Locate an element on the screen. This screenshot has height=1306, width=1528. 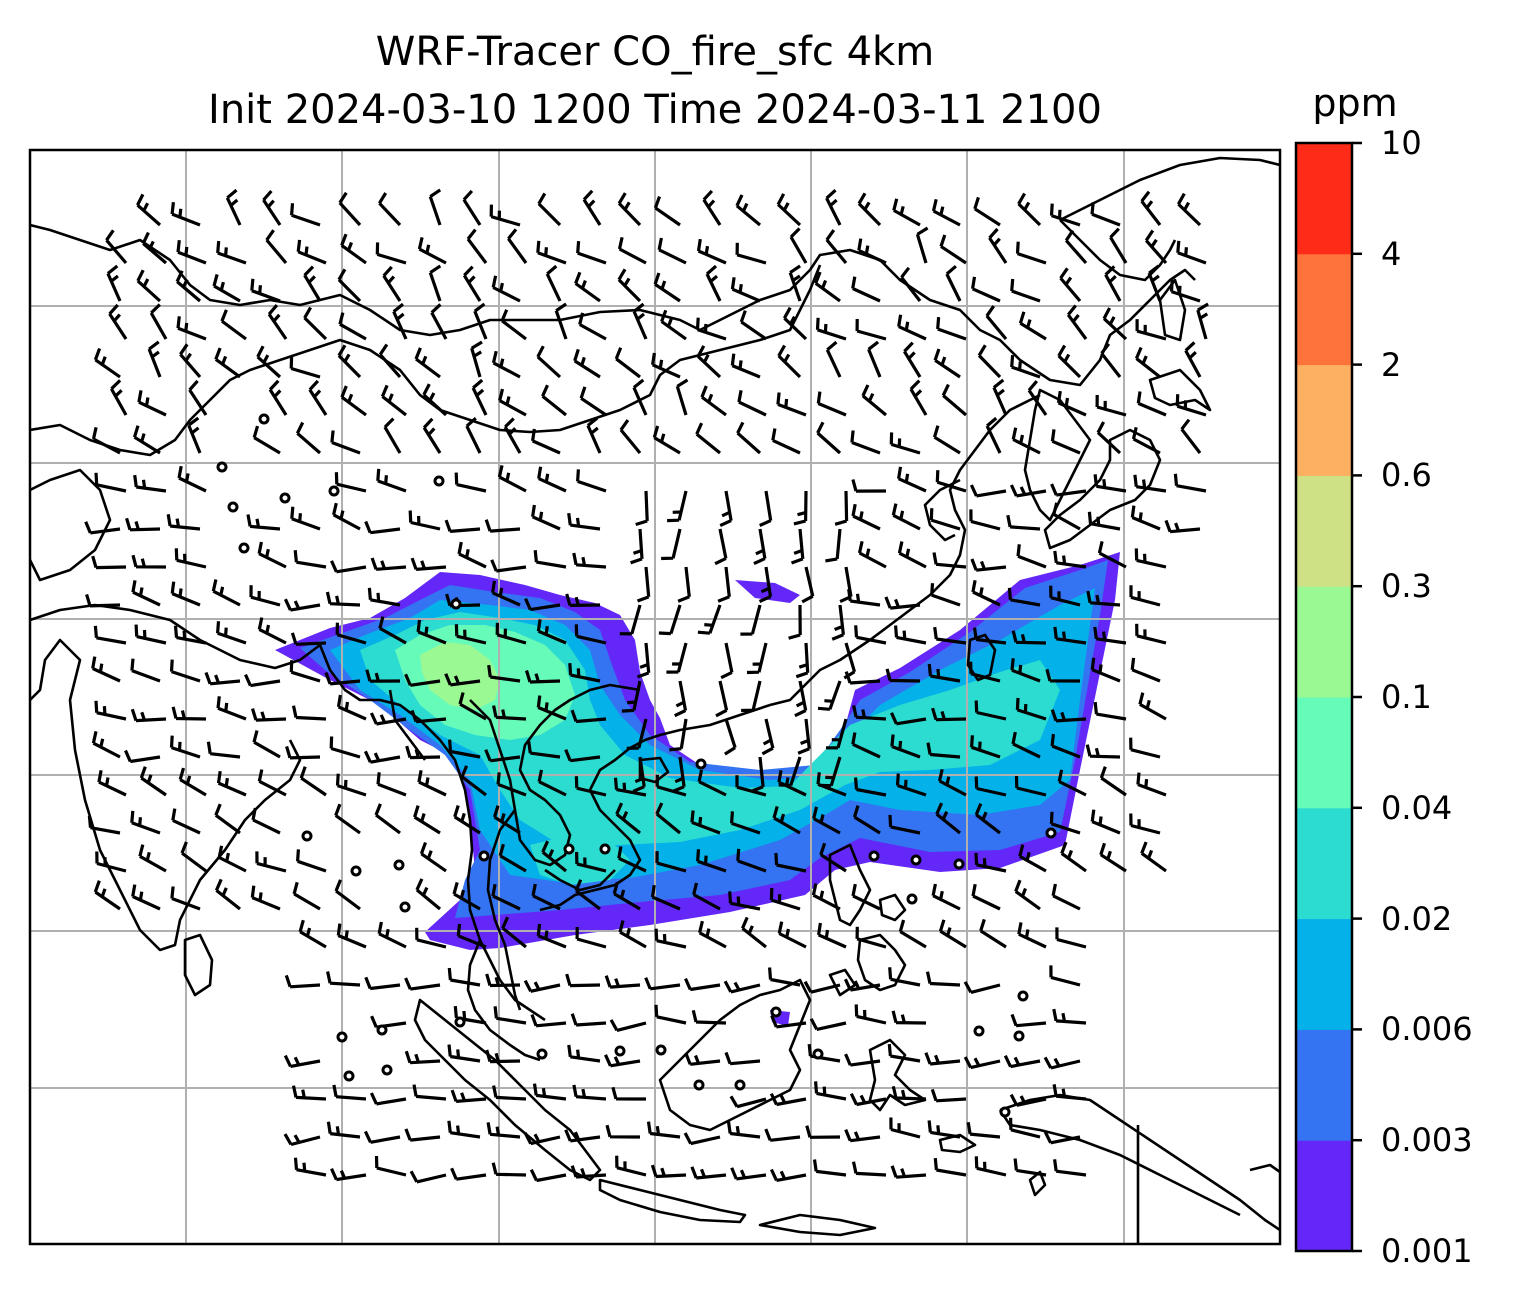
colorbar-tick-label: 0.3 is located at coordinates (1406, 586).